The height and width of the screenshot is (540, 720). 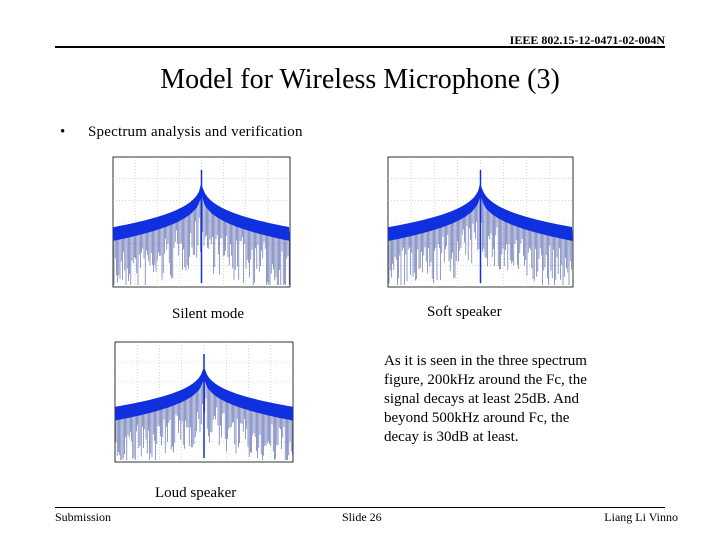 I want to click on slide-title: Model for Wireless Microphone (3), so click(x=360, y=79).